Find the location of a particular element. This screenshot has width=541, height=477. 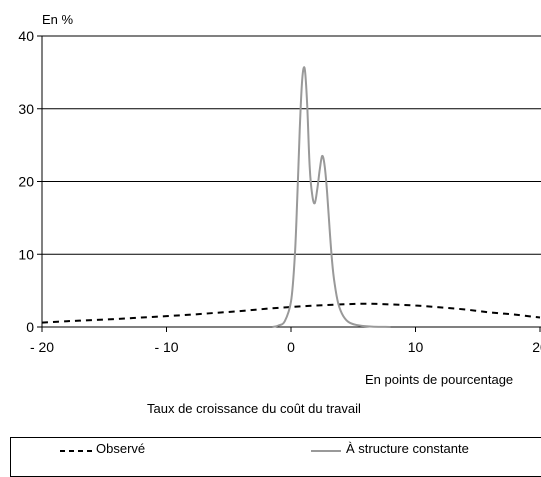

x-tick-label: 0 is located at coordinates (291, 347).